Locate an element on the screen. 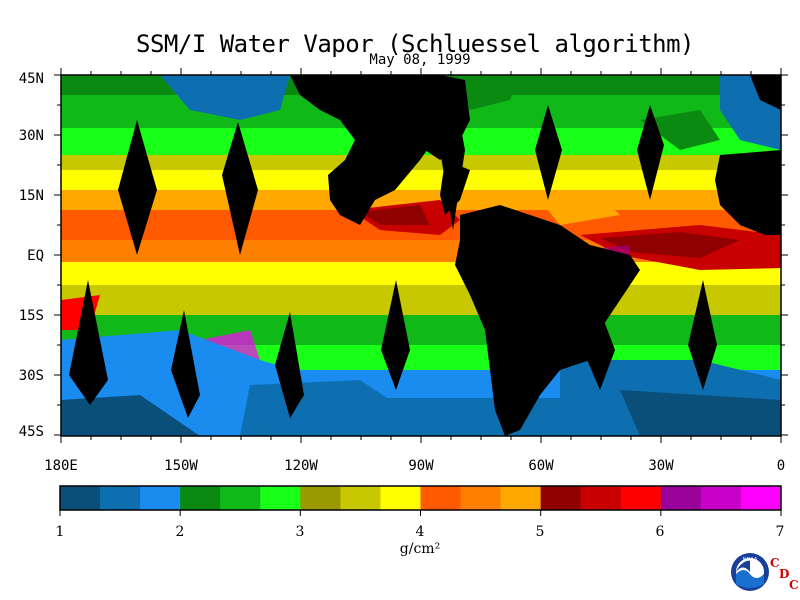 This screenshot has height=600, width=800. lon-label-30w: 30W is located at coordinates (661, 466).